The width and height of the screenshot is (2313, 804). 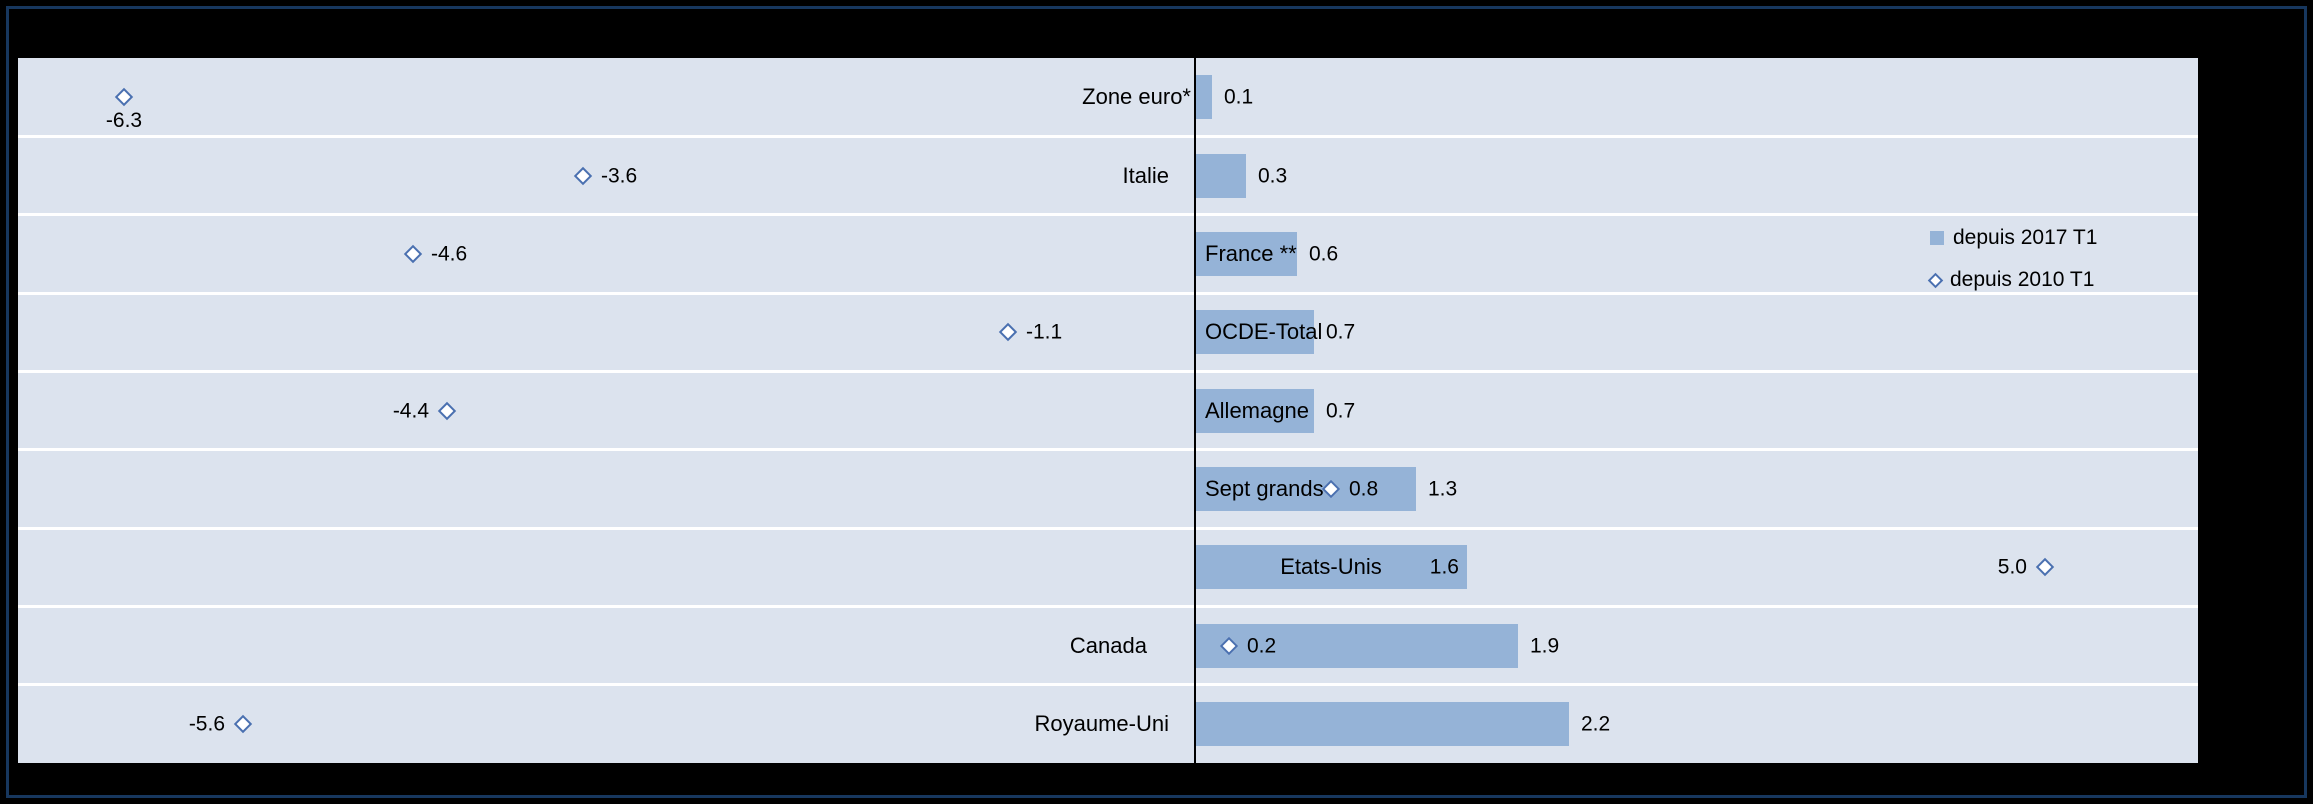 I want to click on legend-bar-series-label: depuis 2017 T1, so click(x=2025, y=237).